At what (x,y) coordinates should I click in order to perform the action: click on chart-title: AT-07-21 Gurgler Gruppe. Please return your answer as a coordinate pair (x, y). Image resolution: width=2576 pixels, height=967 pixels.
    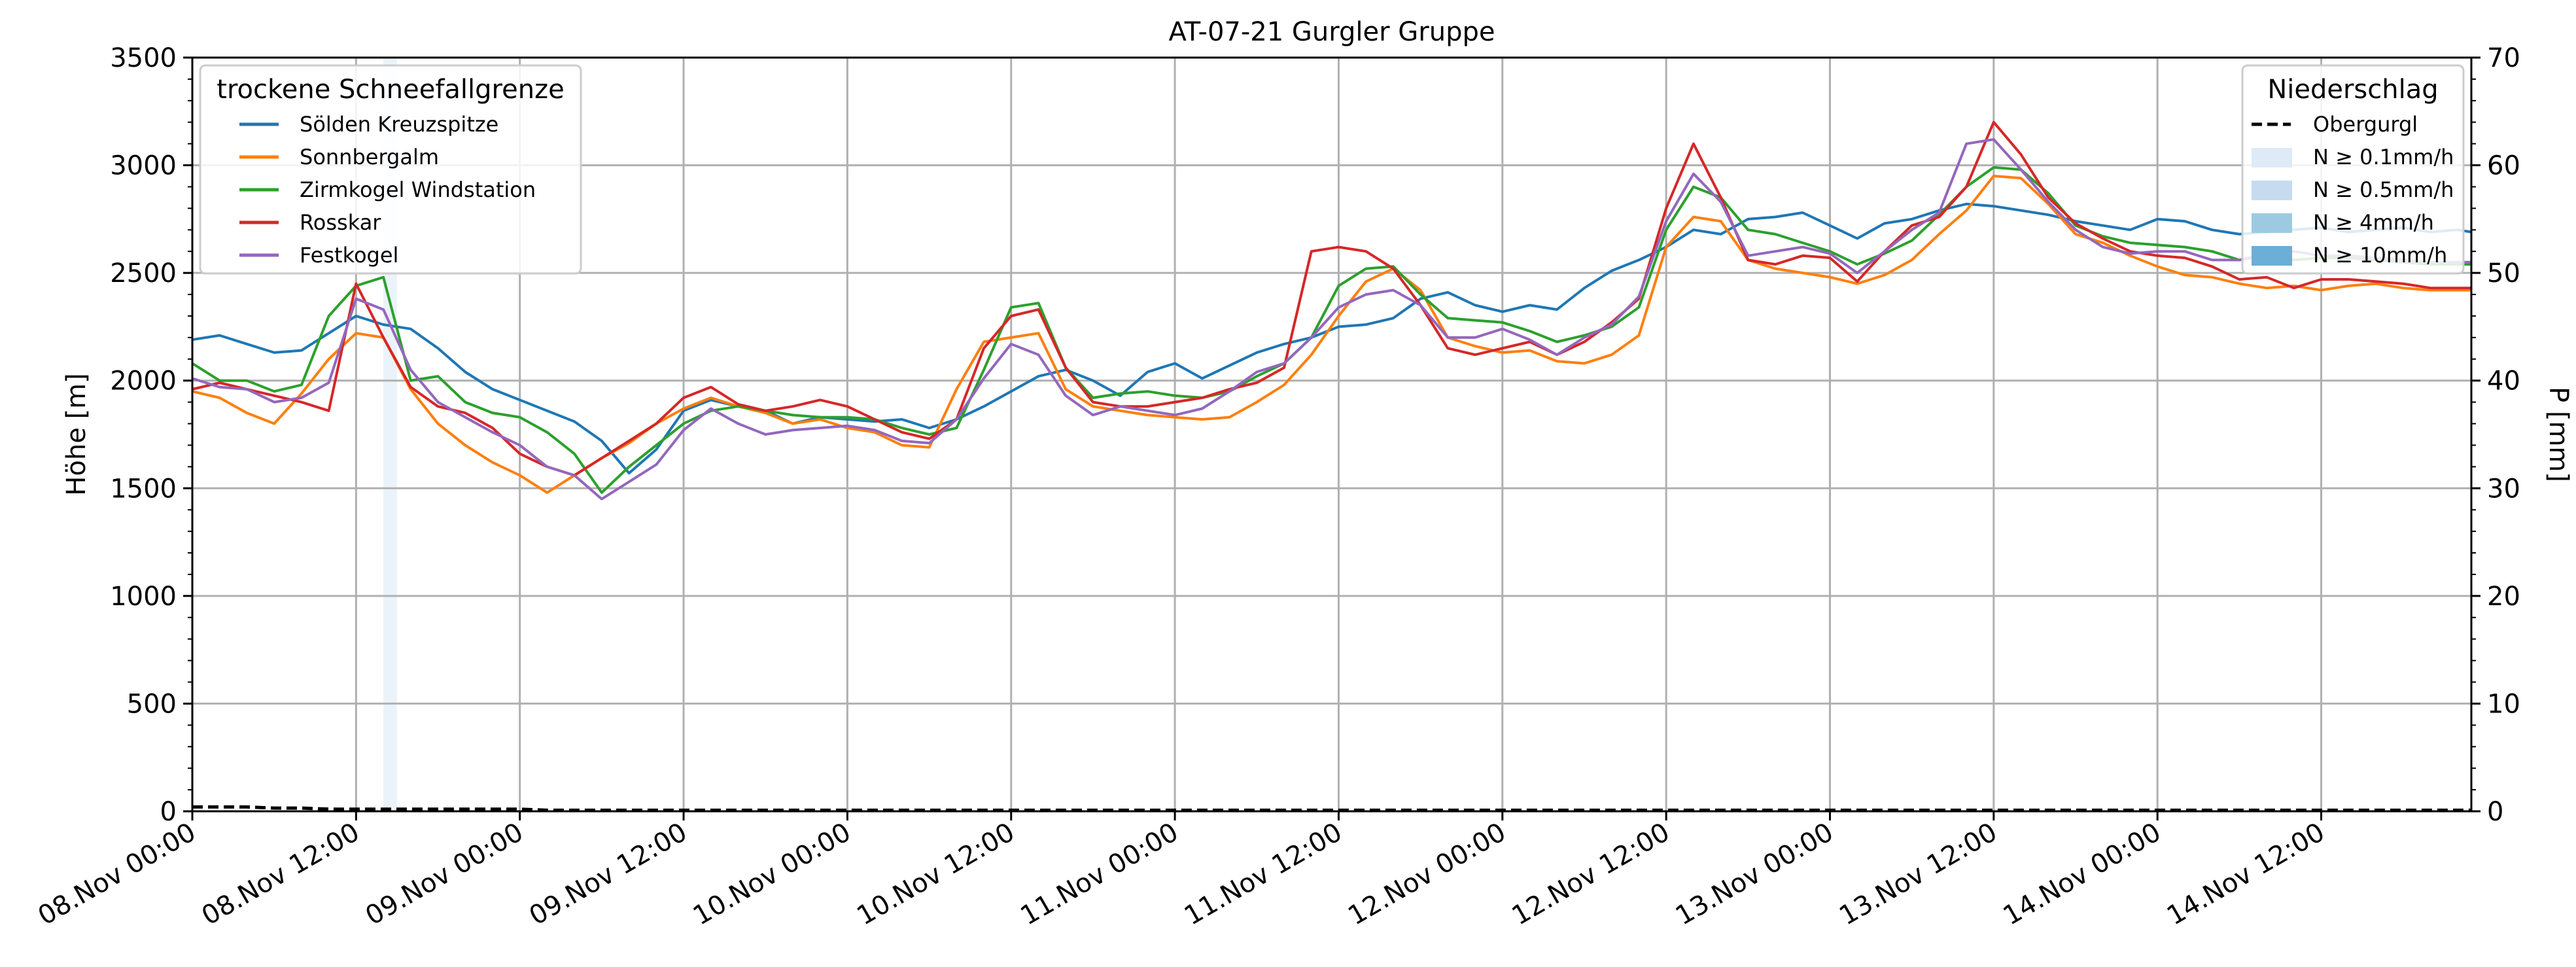
    Looking at the image, I should click on (1332, 32).